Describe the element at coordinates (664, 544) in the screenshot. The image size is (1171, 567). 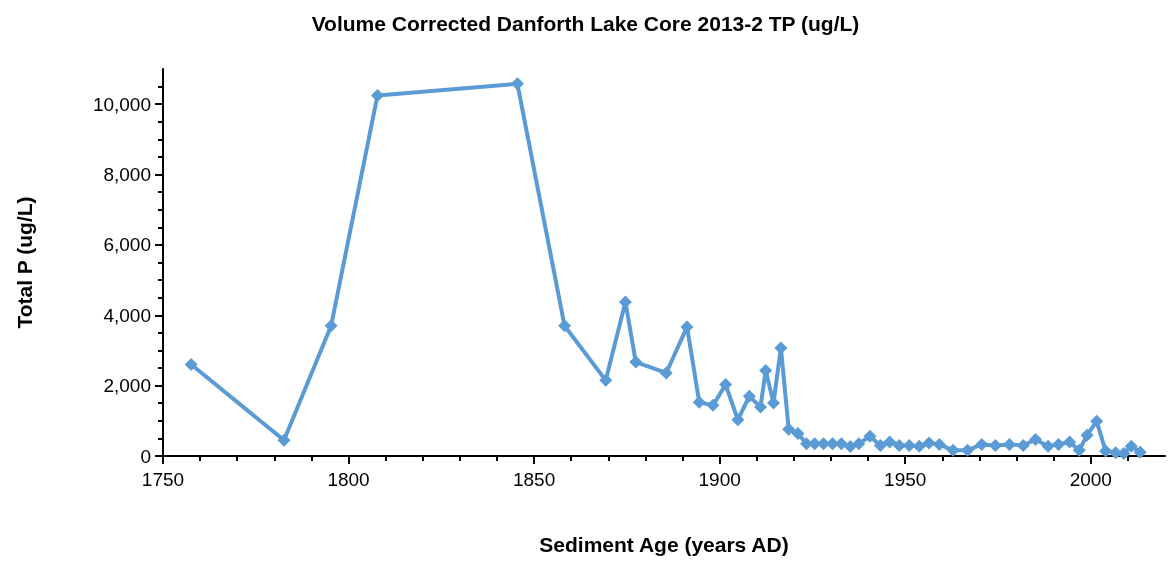
I see `x-axis-title: Sediment Age (years AD)` at that location.